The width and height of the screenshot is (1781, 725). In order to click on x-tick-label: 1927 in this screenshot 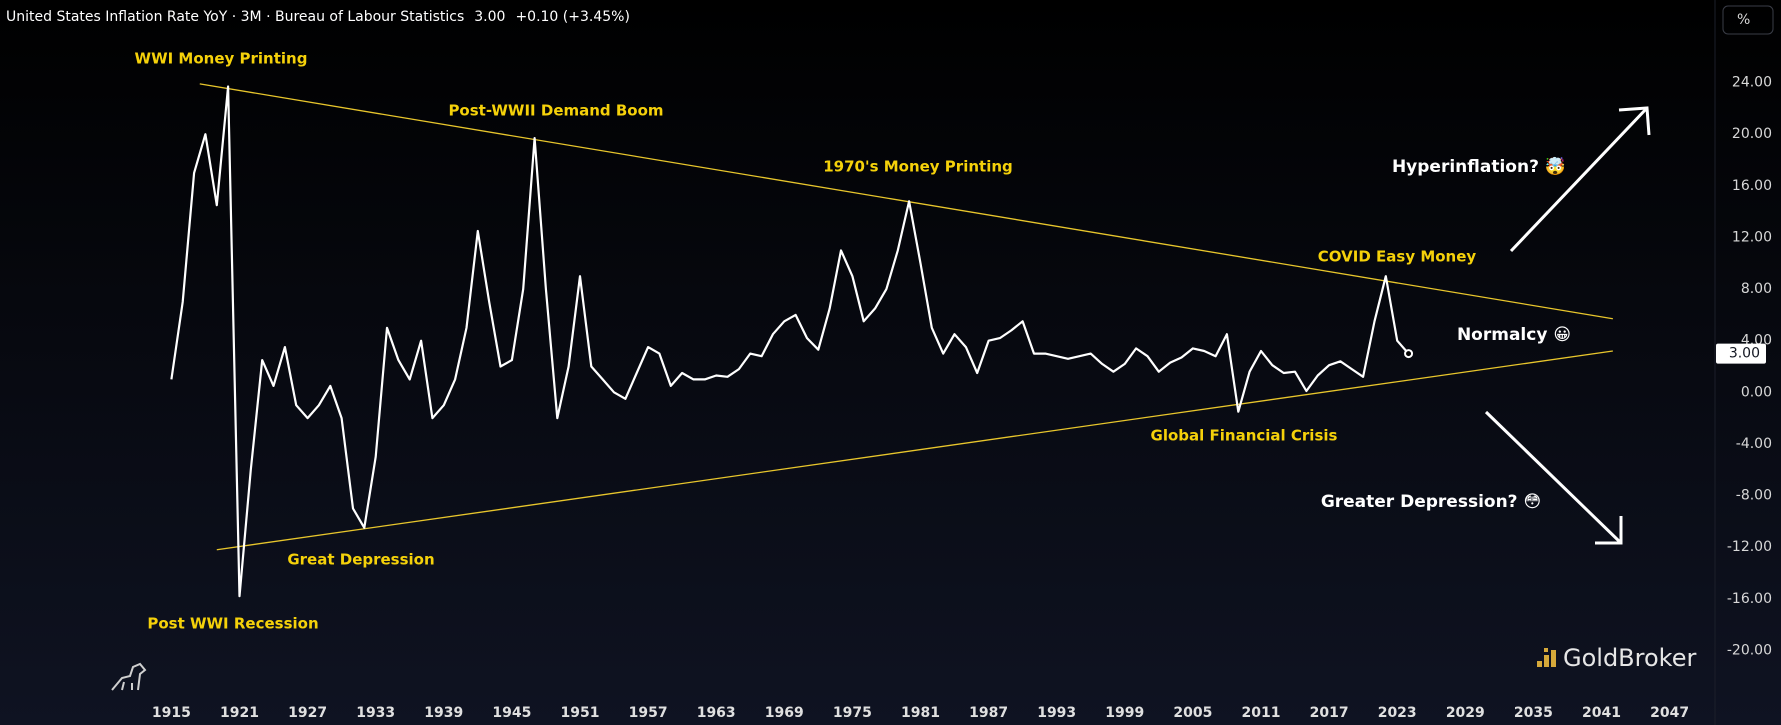, I will do `click(307, 713)`.